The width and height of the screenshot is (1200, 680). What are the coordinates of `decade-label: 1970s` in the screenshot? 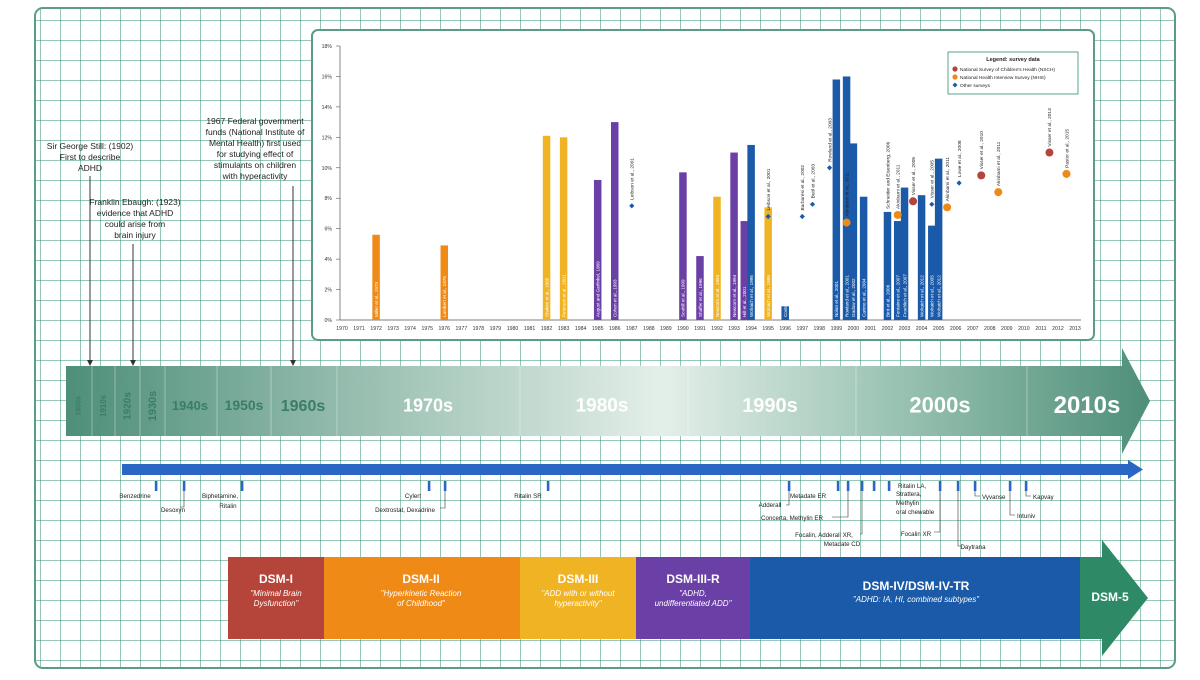 It's located at (428, 405).